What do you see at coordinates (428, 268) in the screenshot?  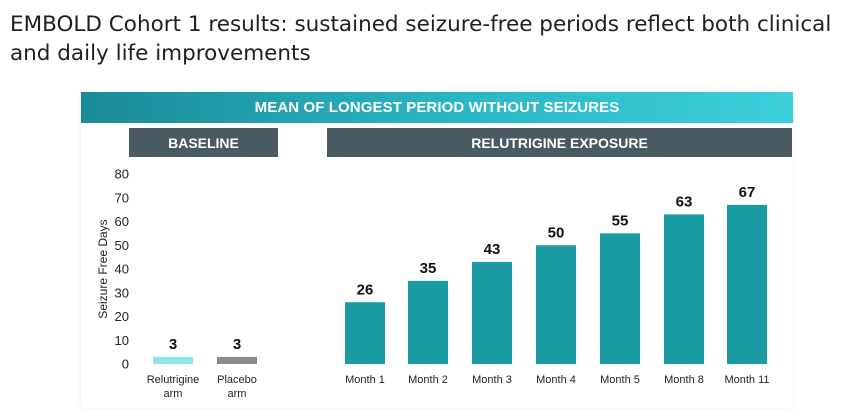 I see `data-label: 35` at bounding box center [428, 268].